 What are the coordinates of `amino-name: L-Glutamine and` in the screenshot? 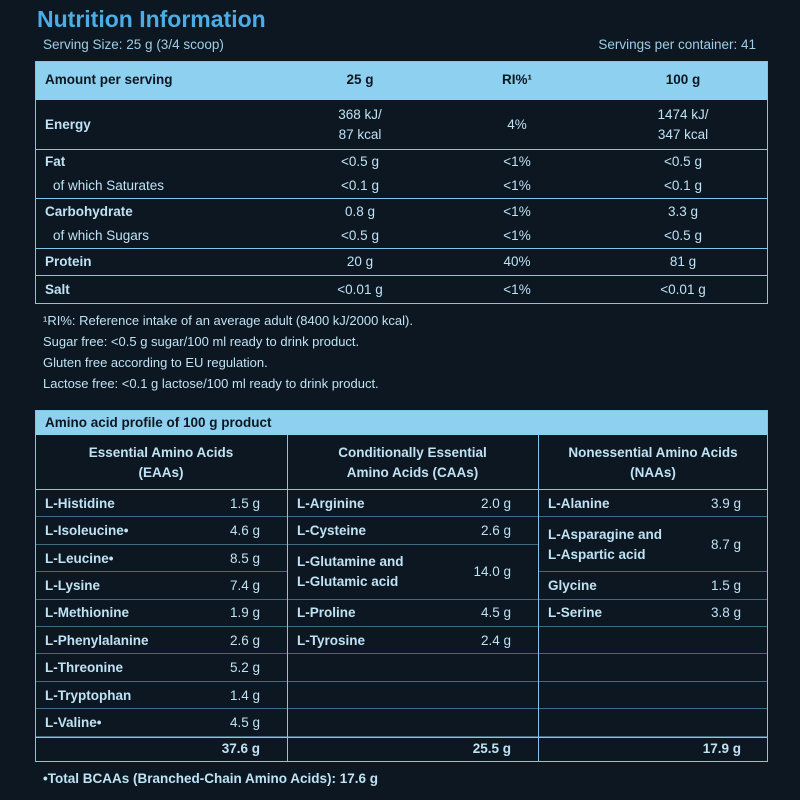 It's located at (350, 562).